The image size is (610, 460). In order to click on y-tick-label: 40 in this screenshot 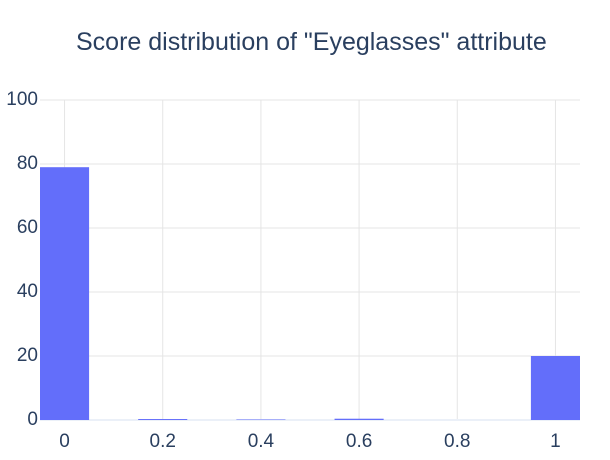, I will do `click(27, 291)`.